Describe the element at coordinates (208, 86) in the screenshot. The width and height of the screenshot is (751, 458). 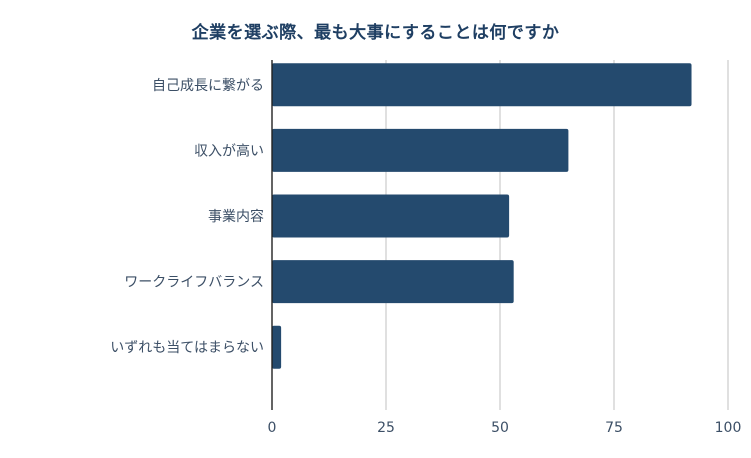
I see `category-label: 自己成長に繋がる` at that location.